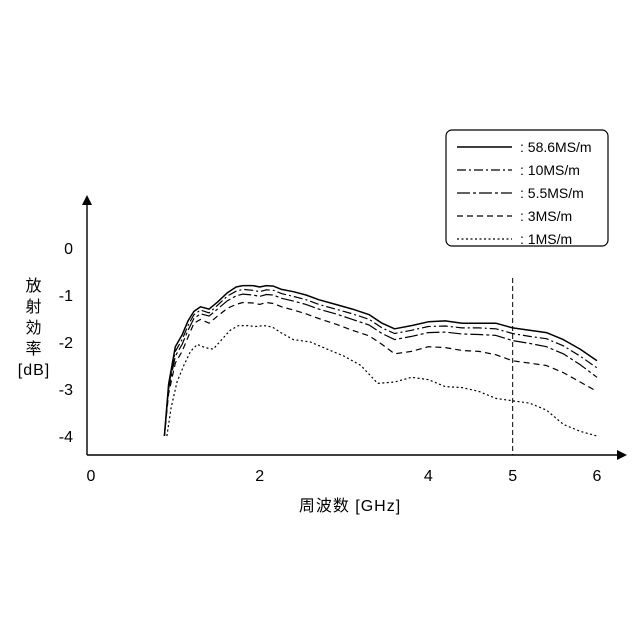 The width and height of the screenshot is (640, 640). Describe the element at coordinates (350, 504) in the screenshot. I see `x-axis-label: 周波数 [GHz]` at that location.